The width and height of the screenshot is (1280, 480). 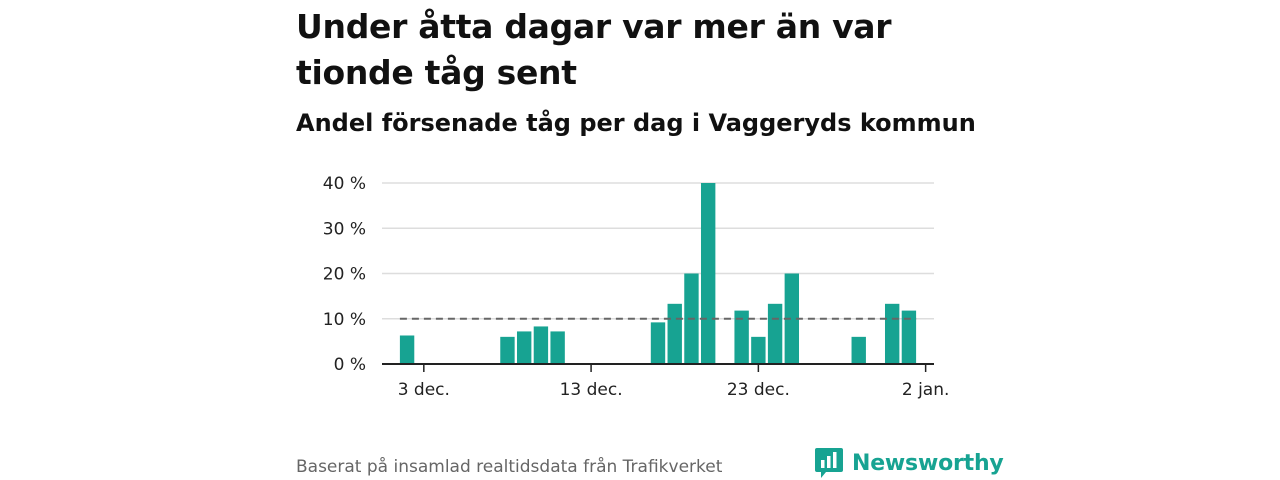 What do you see at coordinates (344, 320) in the screenshot?
I see `y-tick-label: 10 %` at bounding box center [344, 320].